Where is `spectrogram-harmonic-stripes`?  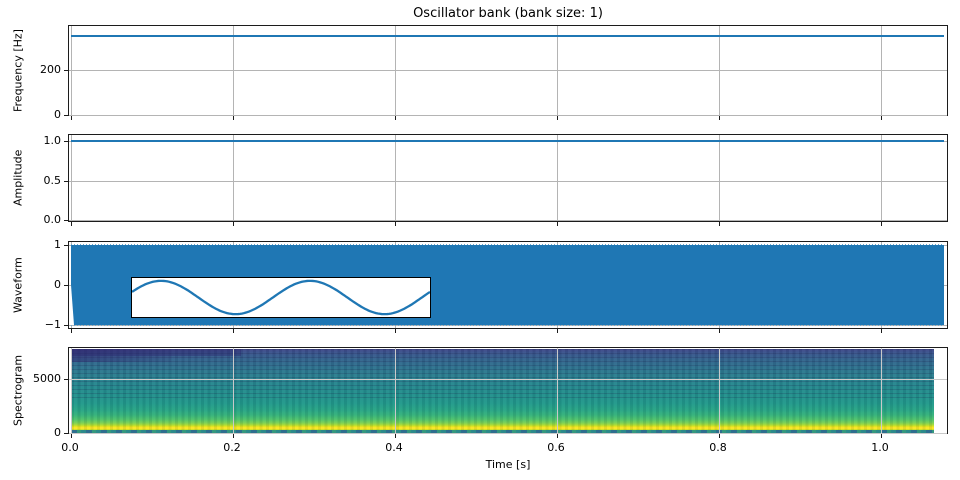 spectrogram-harmonic-stripes is located at coordinates (502, 375).